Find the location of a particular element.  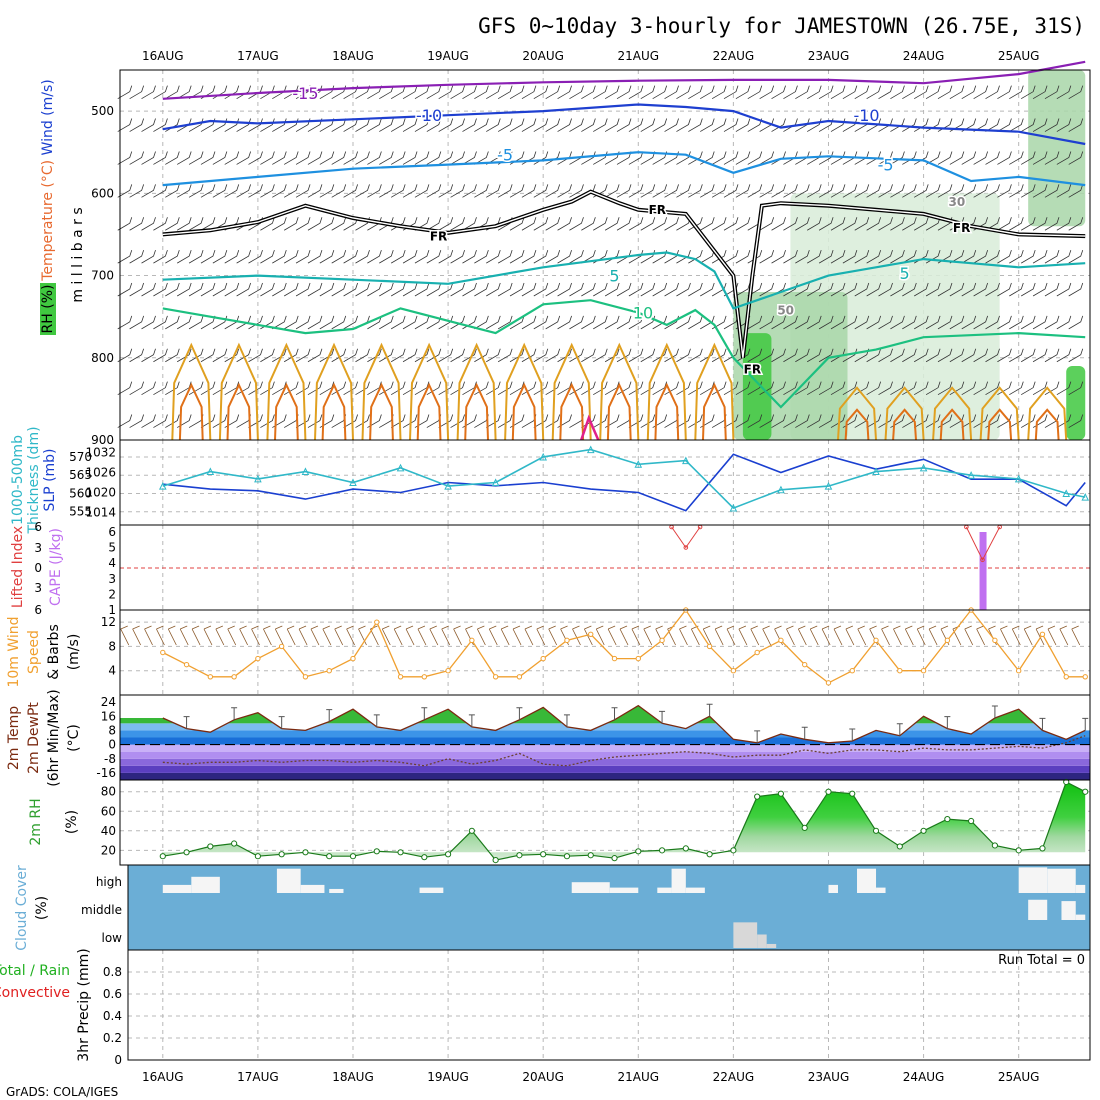

cape-tick-label: 5 is located at coordinates (112, 548).